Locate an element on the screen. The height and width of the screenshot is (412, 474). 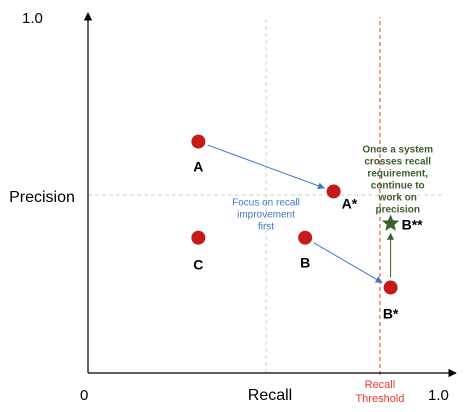
precision-note-line-4: work on is located at coordinates (397, 197).